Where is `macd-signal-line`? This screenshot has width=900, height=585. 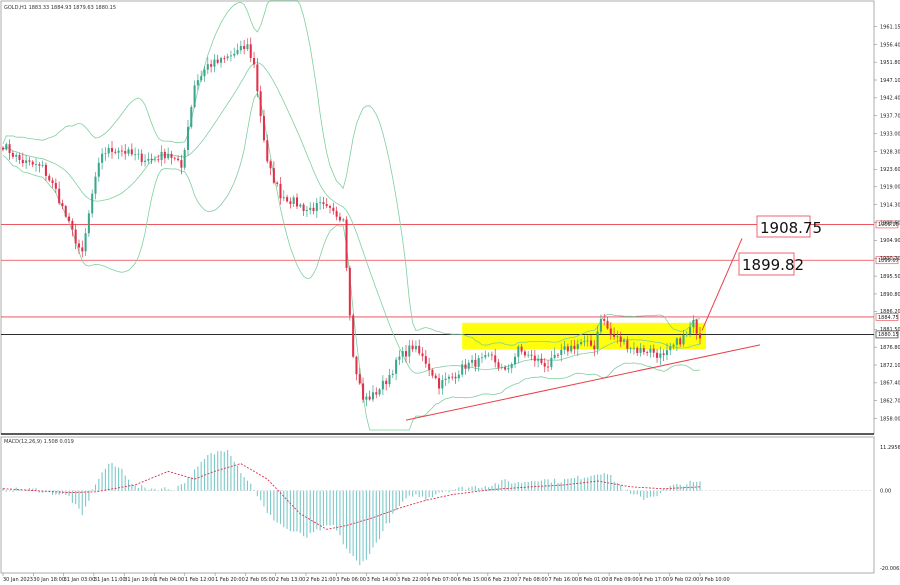 macd-signal-line is located at coordinates (351, 496).